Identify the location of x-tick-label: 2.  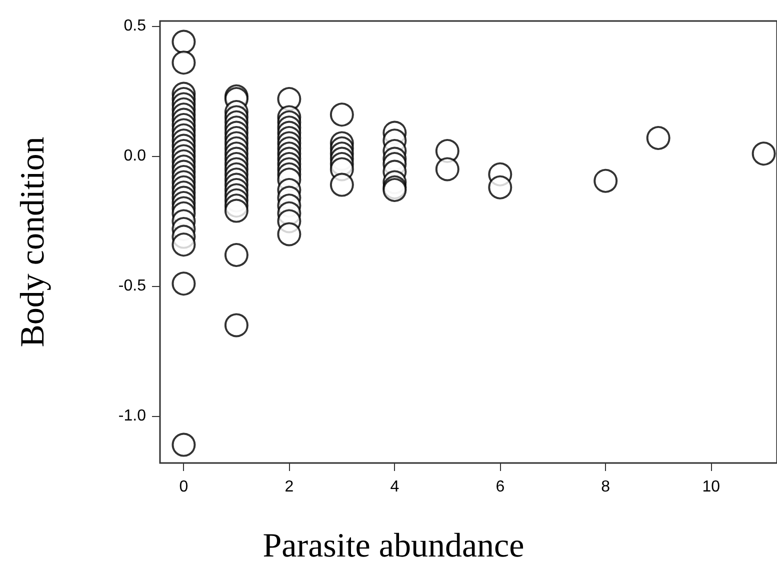
(289, 487).